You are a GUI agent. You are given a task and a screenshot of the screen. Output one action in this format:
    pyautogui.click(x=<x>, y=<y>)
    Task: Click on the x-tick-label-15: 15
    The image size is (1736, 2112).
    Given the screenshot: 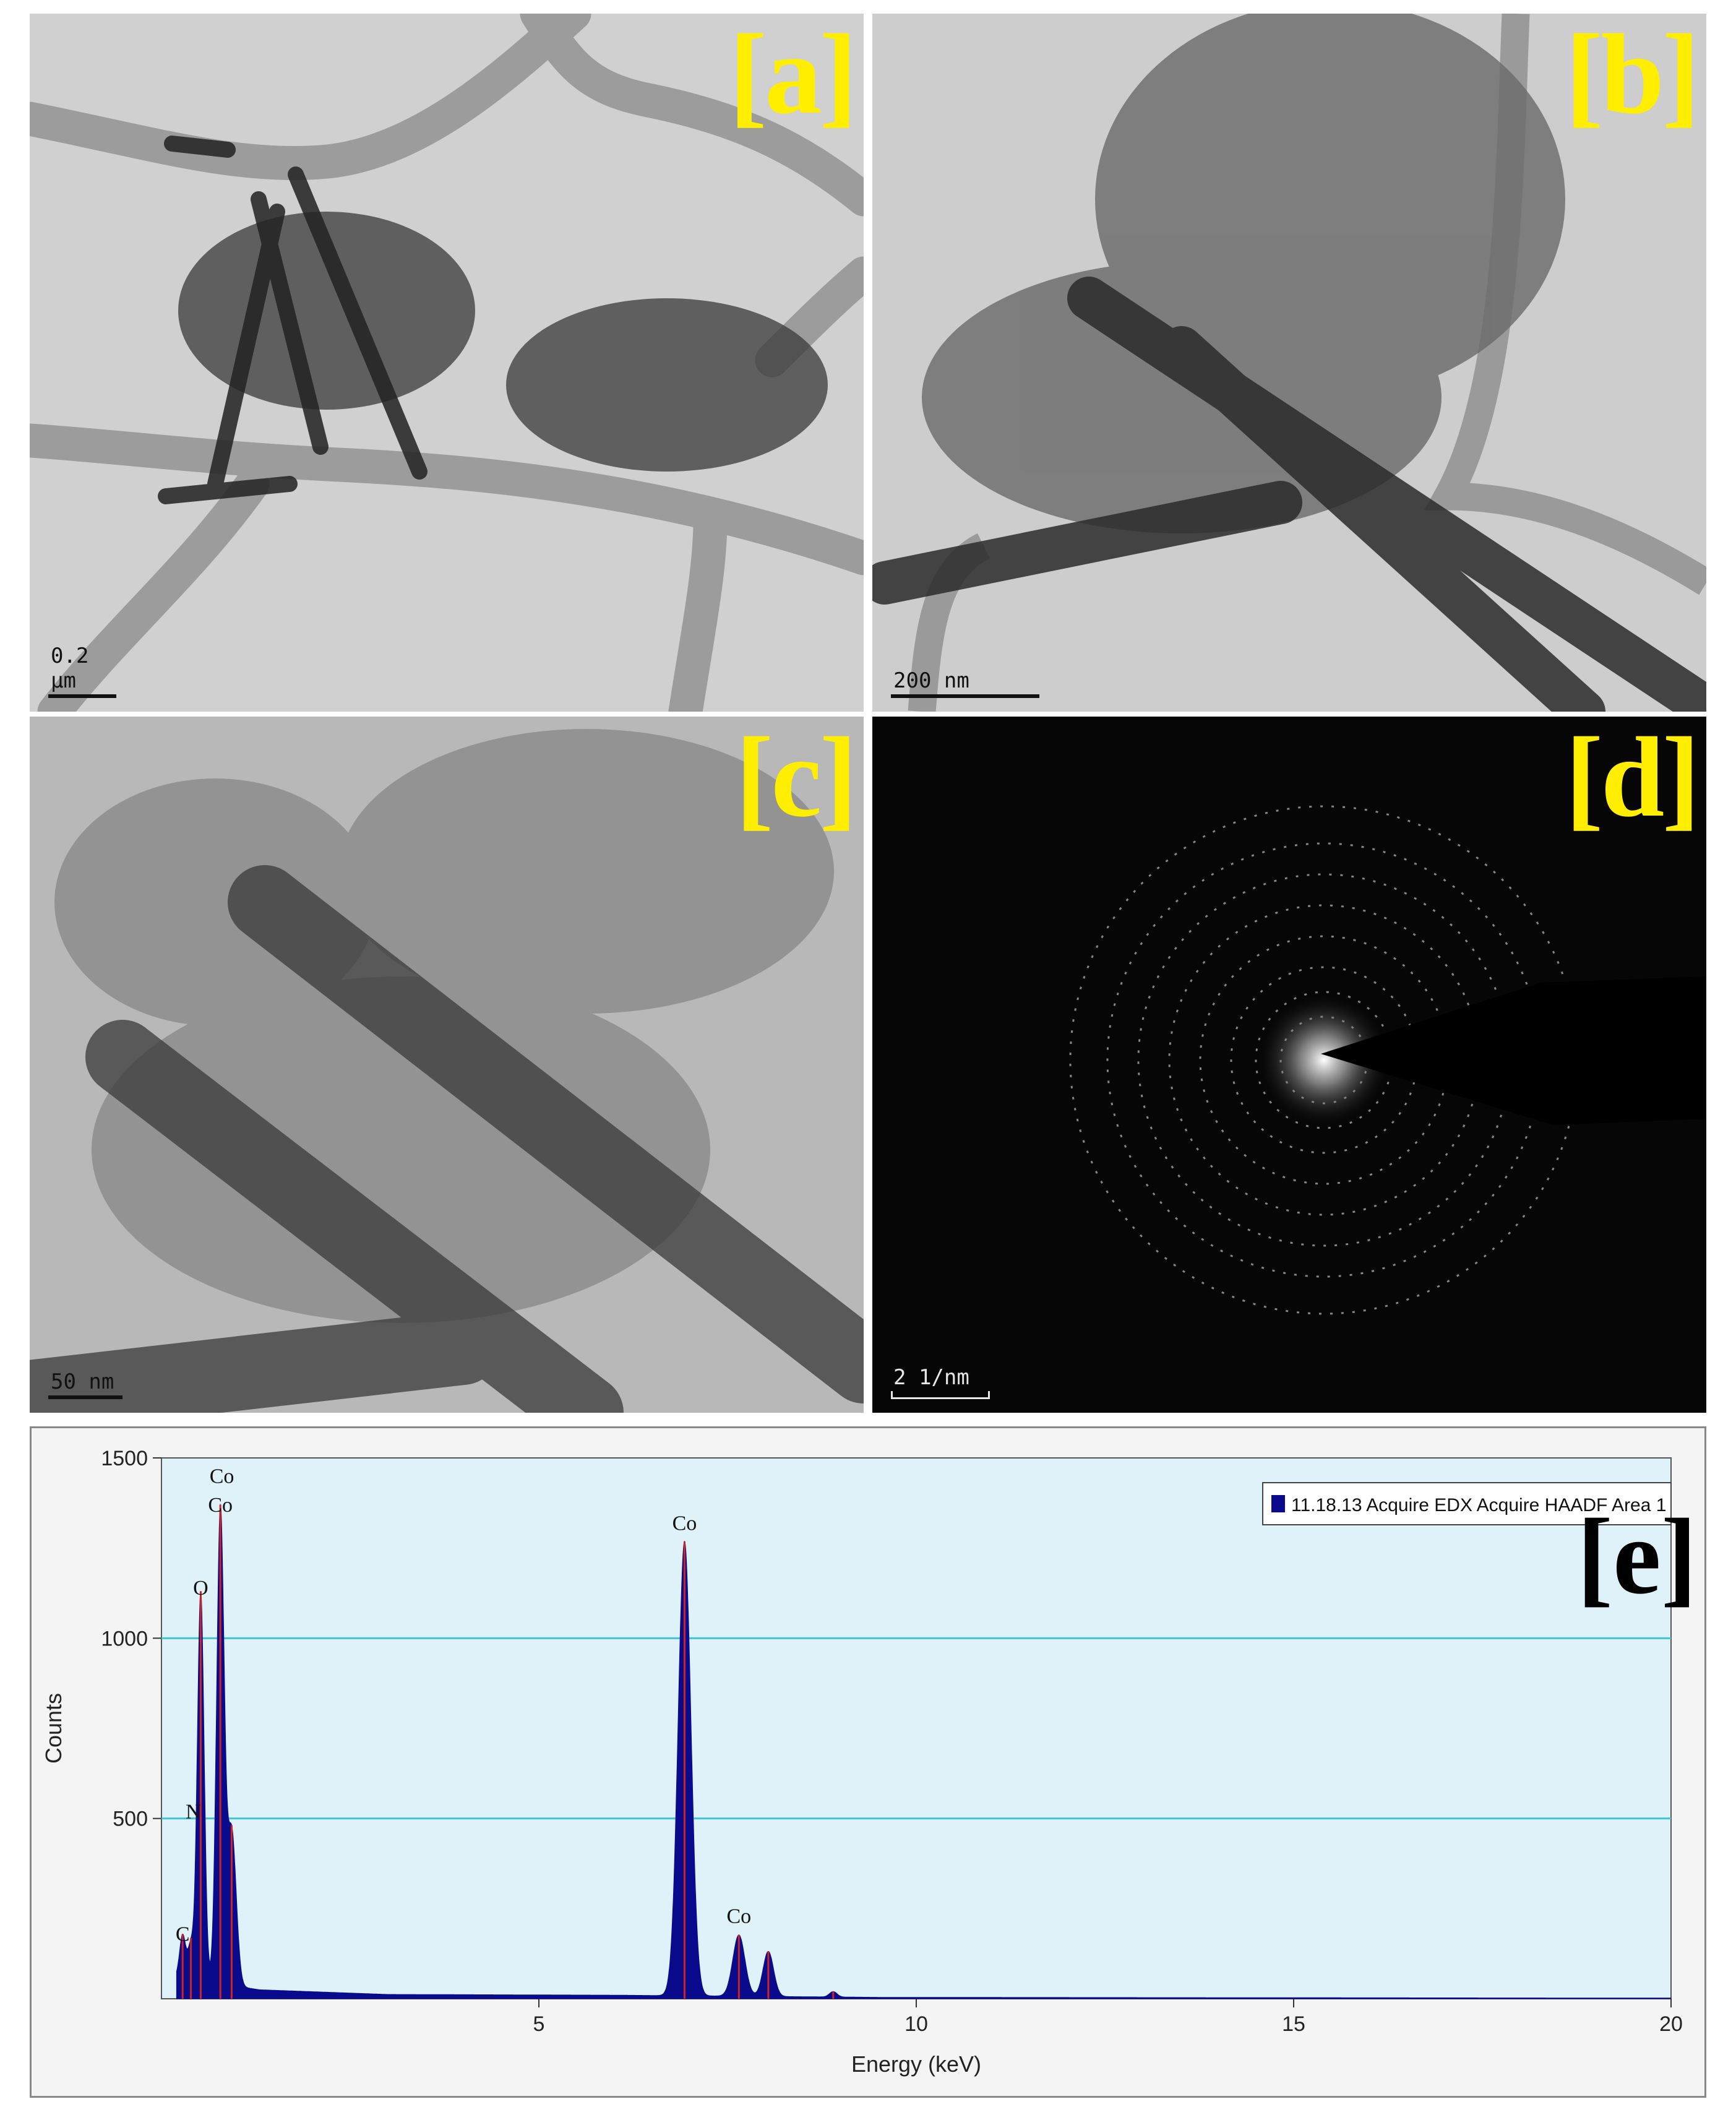 What is the action you would take?
    pyautogui.click(x=1293, y=2024)
    